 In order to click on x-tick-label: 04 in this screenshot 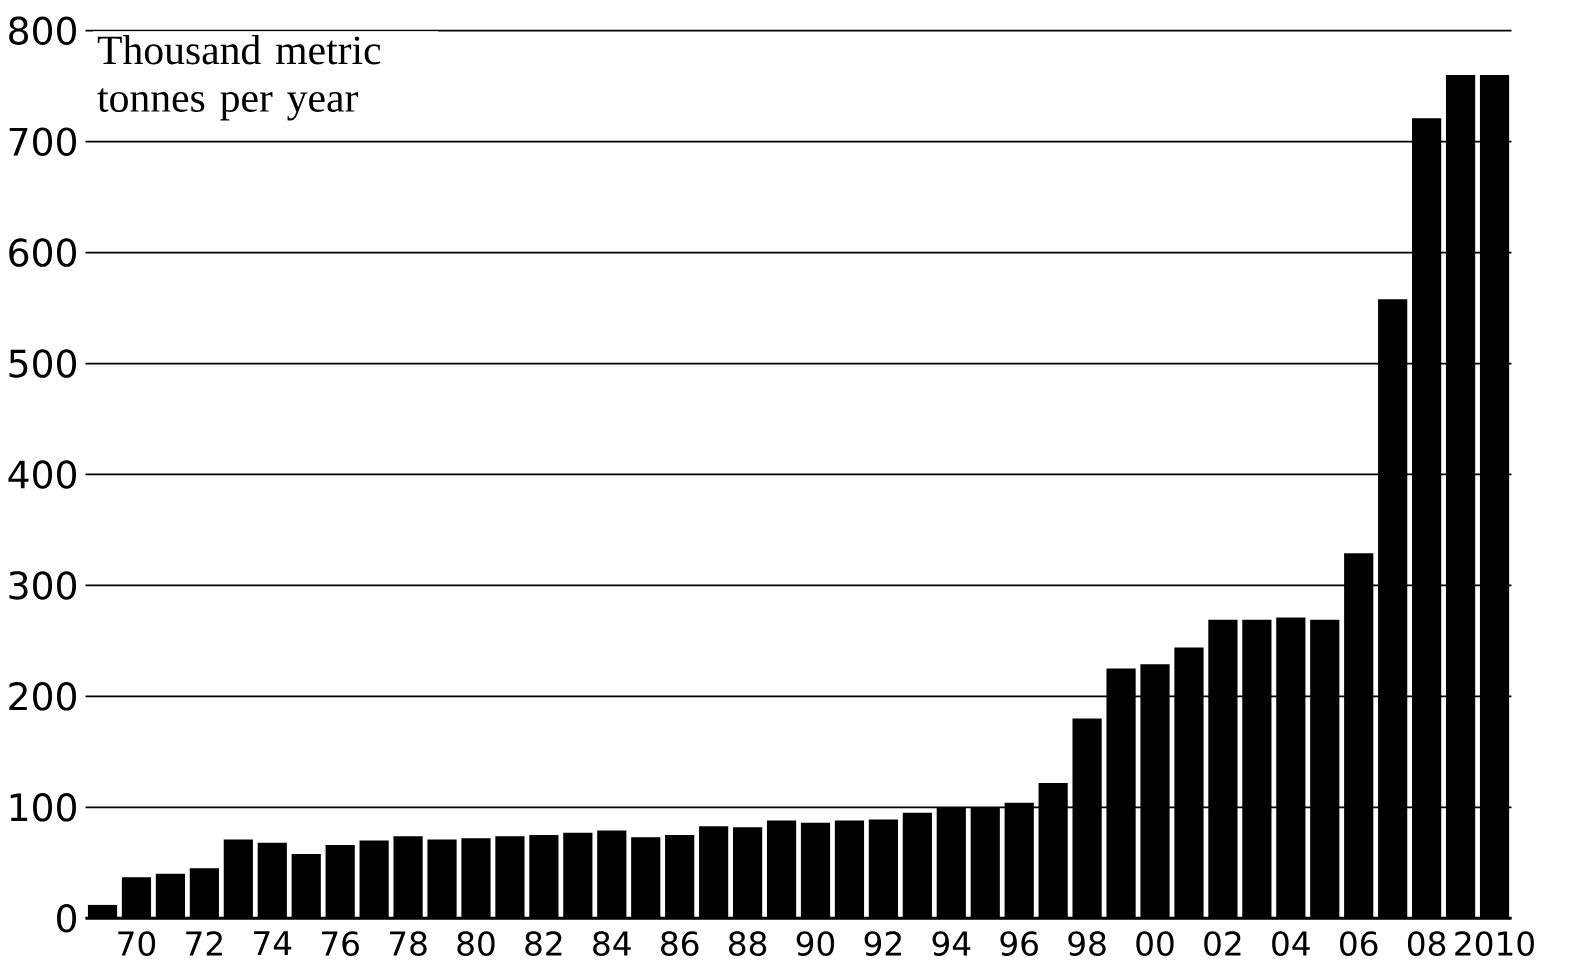, I will do `click(1291, 944)`.